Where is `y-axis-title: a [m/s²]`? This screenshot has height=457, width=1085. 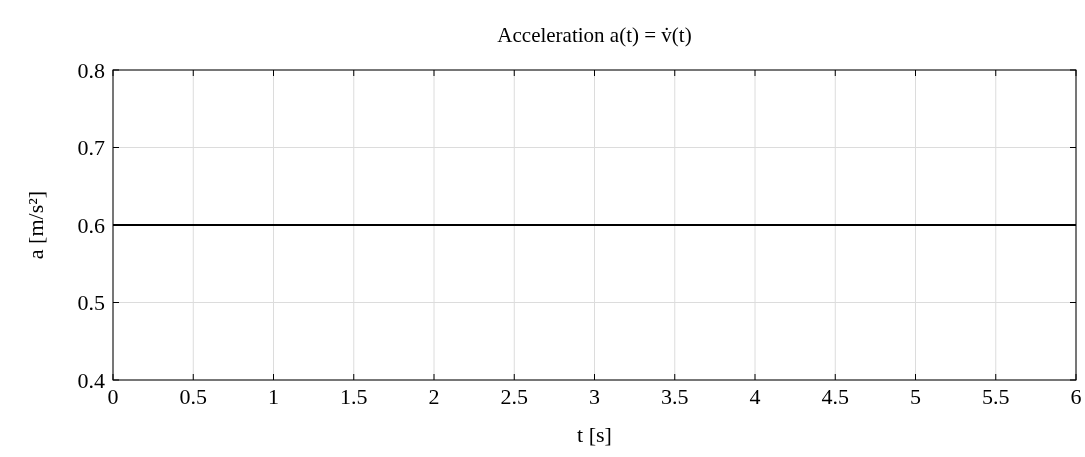 y-axis-title: a [m/s²] is located at coordinates (35, 225).